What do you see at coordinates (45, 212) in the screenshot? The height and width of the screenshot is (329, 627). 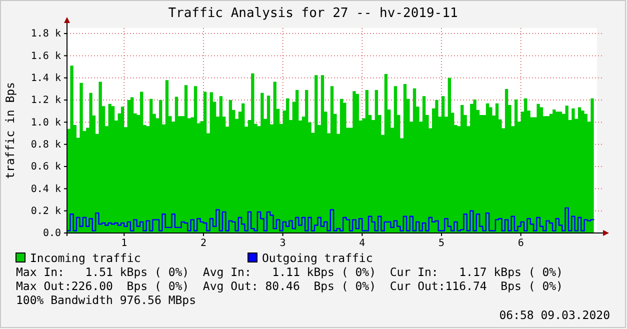 I see `y-tick-label: 0.2 k` at bounding box center [45, 212].